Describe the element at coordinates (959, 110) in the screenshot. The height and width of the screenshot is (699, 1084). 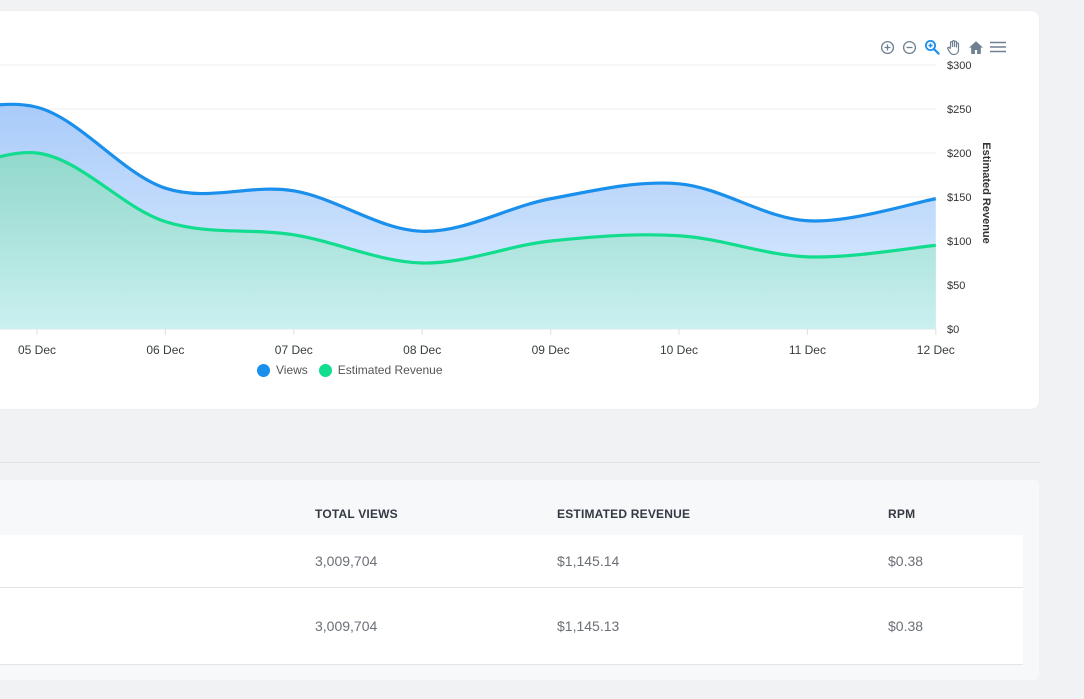
I see `y-tick-label: $250` at that location.